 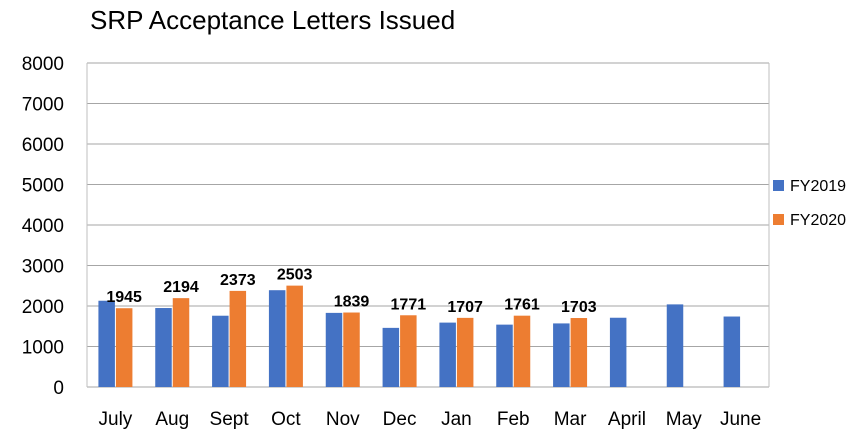 What do you see at coordinates (570, 419) in the screenshot?
I see `x-tick-label: Mar` at bounding box center [570, 419].